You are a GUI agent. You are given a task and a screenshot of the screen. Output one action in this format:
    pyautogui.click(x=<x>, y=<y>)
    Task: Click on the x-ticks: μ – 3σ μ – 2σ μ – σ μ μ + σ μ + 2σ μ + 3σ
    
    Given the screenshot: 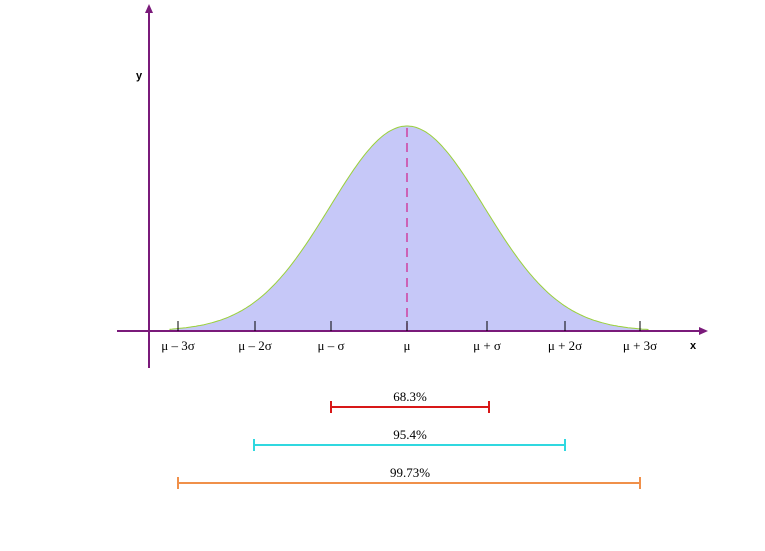 What is the action you would take?
    pyautogui.click(x=409, y=337)
    